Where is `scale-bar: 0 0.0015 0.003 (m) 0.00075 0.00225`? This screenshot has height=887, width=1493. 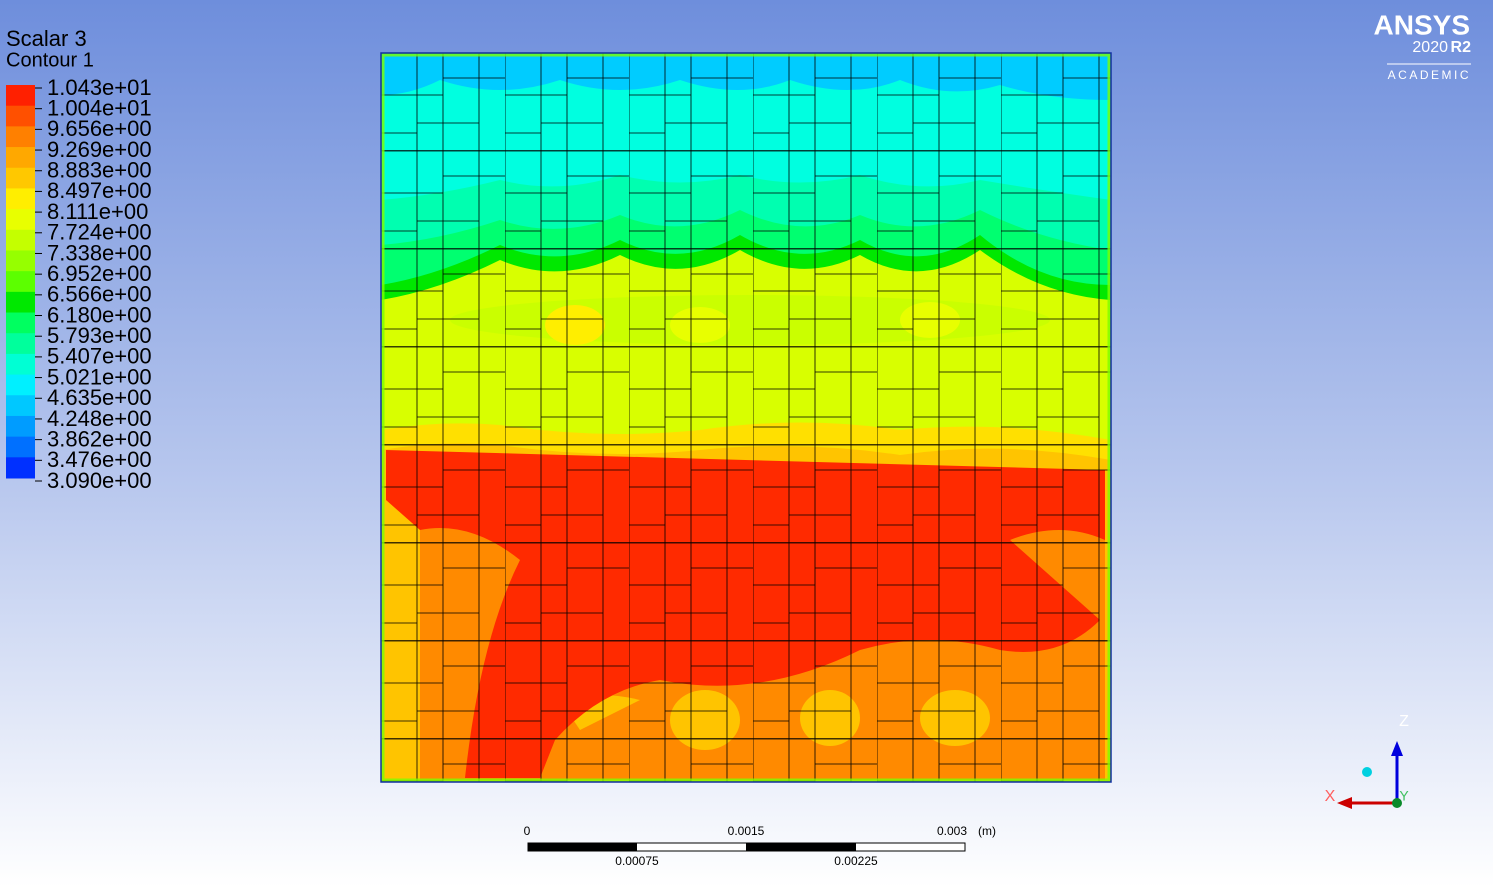
scale-bar: 0 0.0015 0.003 (m) 0.00075 0.00225 is located at coordinates (760, 846).